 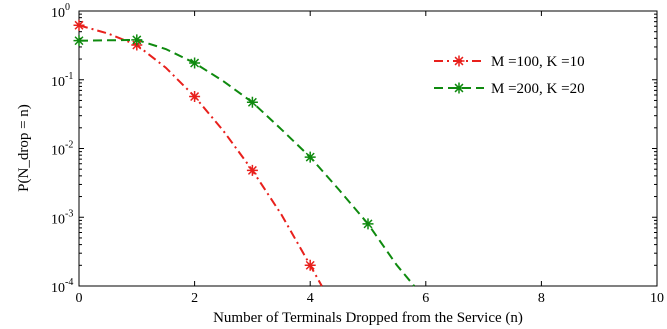 What do you see at coordinates (79, 298) in the screenshot?
I see `x-tick-label: 0` at bounding box center [79, 298].